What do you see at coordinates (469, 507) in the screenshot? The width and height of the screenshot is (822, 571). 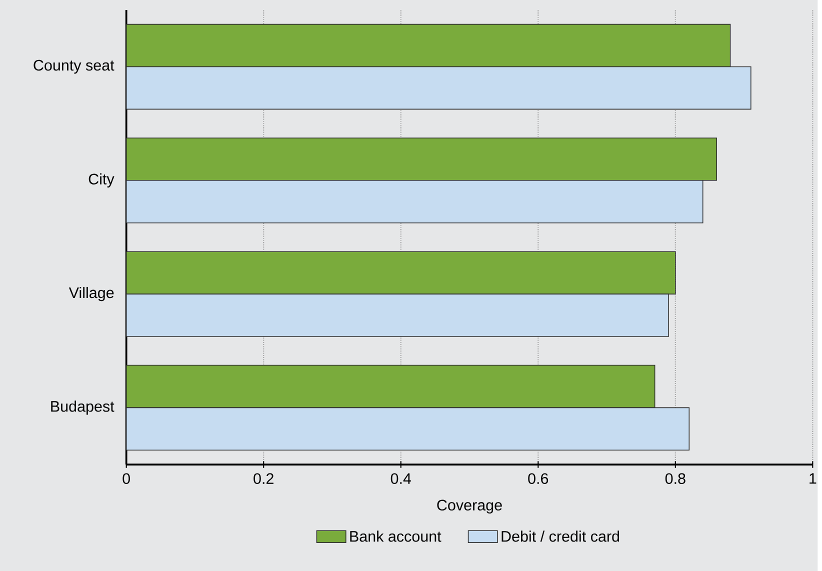 I see `x-axis-title: Coverage` at bounding box center [469, 507].